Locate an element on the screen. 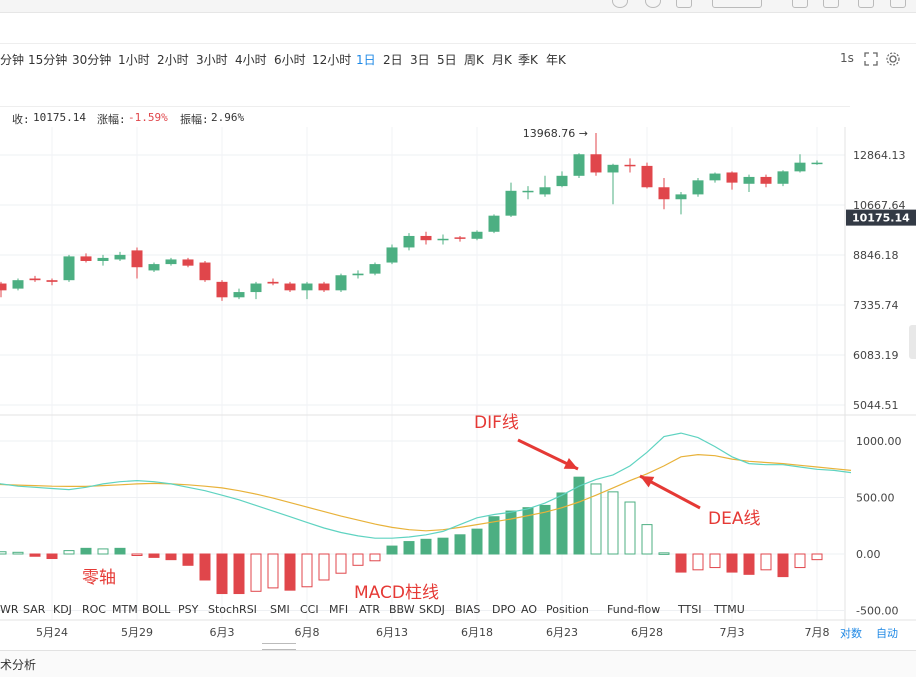 The image size is (916, 677). interval-5: 3小时 is located at coordinates (212, 60).